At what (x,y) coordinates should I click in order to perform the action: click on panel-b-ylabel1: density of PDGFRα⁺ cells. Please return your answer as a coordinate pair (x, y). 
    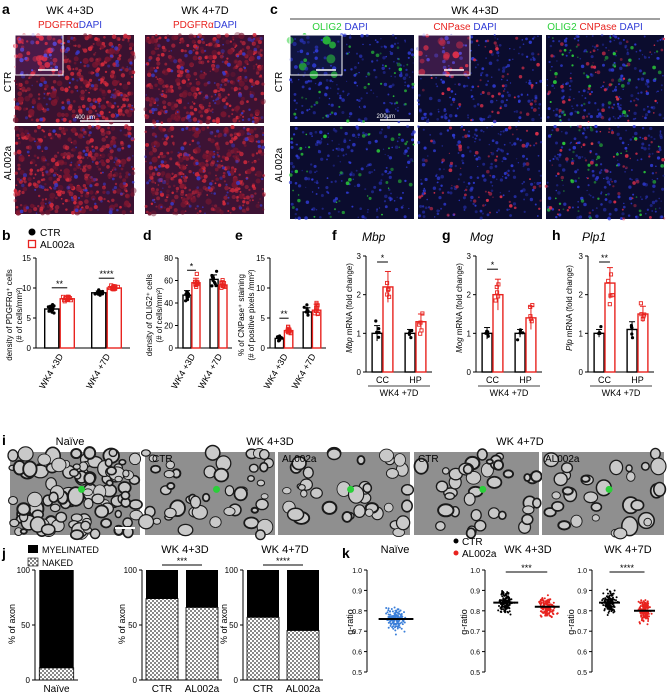
    Looking at the image, I should click on (9, 315).